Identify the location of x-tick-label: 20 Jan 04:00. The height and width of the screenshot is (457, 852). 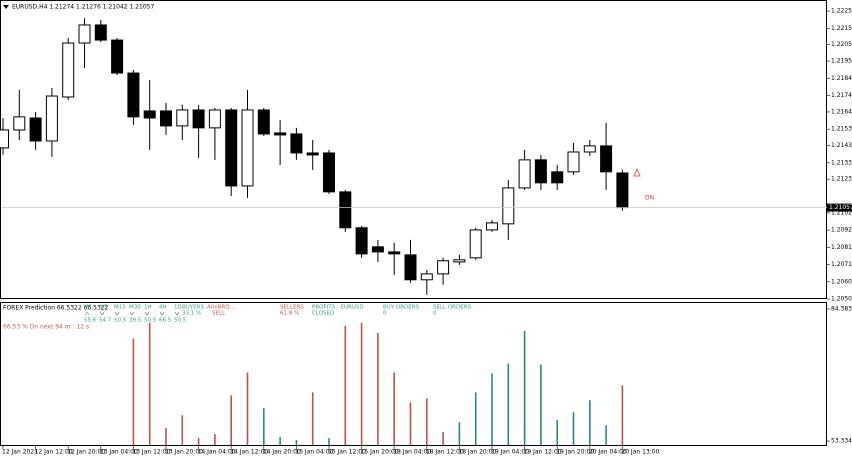
(608, 452).